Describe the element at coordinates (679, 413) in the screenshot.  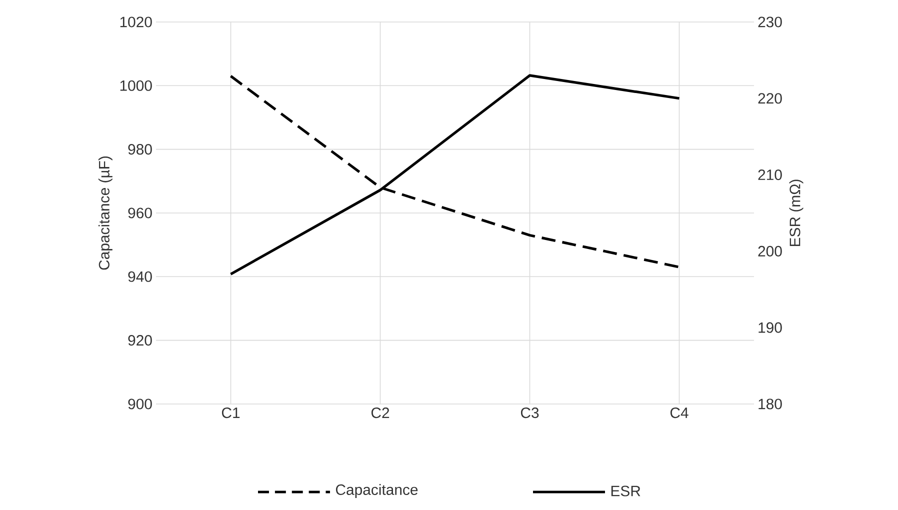
I see `x-tick-label: C4` at that location.